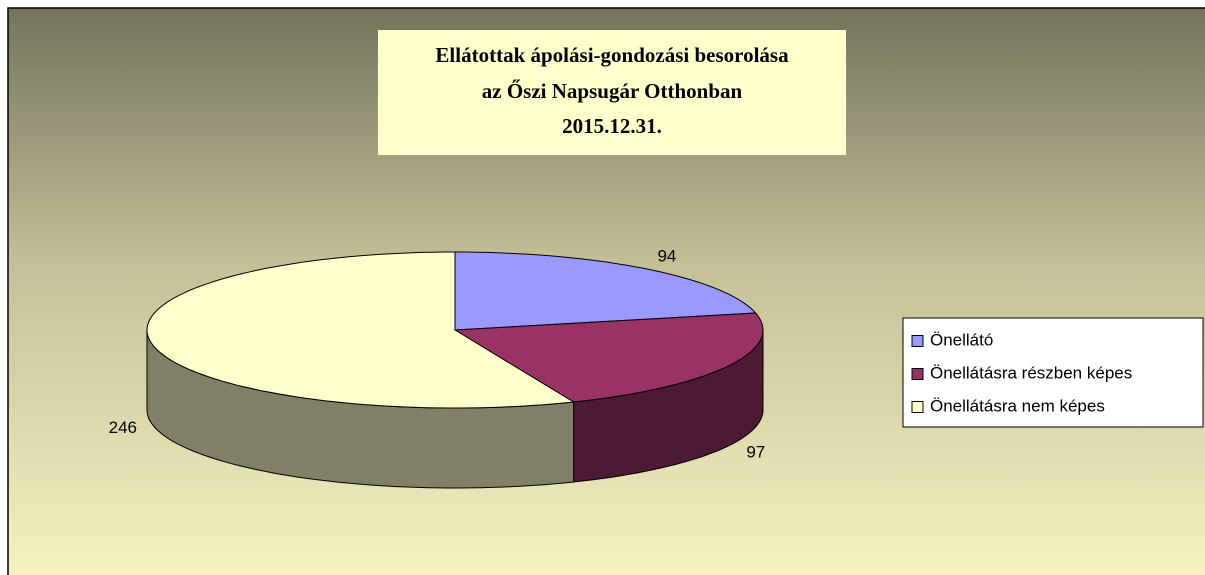 The width and height of the screenshot is (1205, 575). I want to click on data-label: 246, so click(123, 427).